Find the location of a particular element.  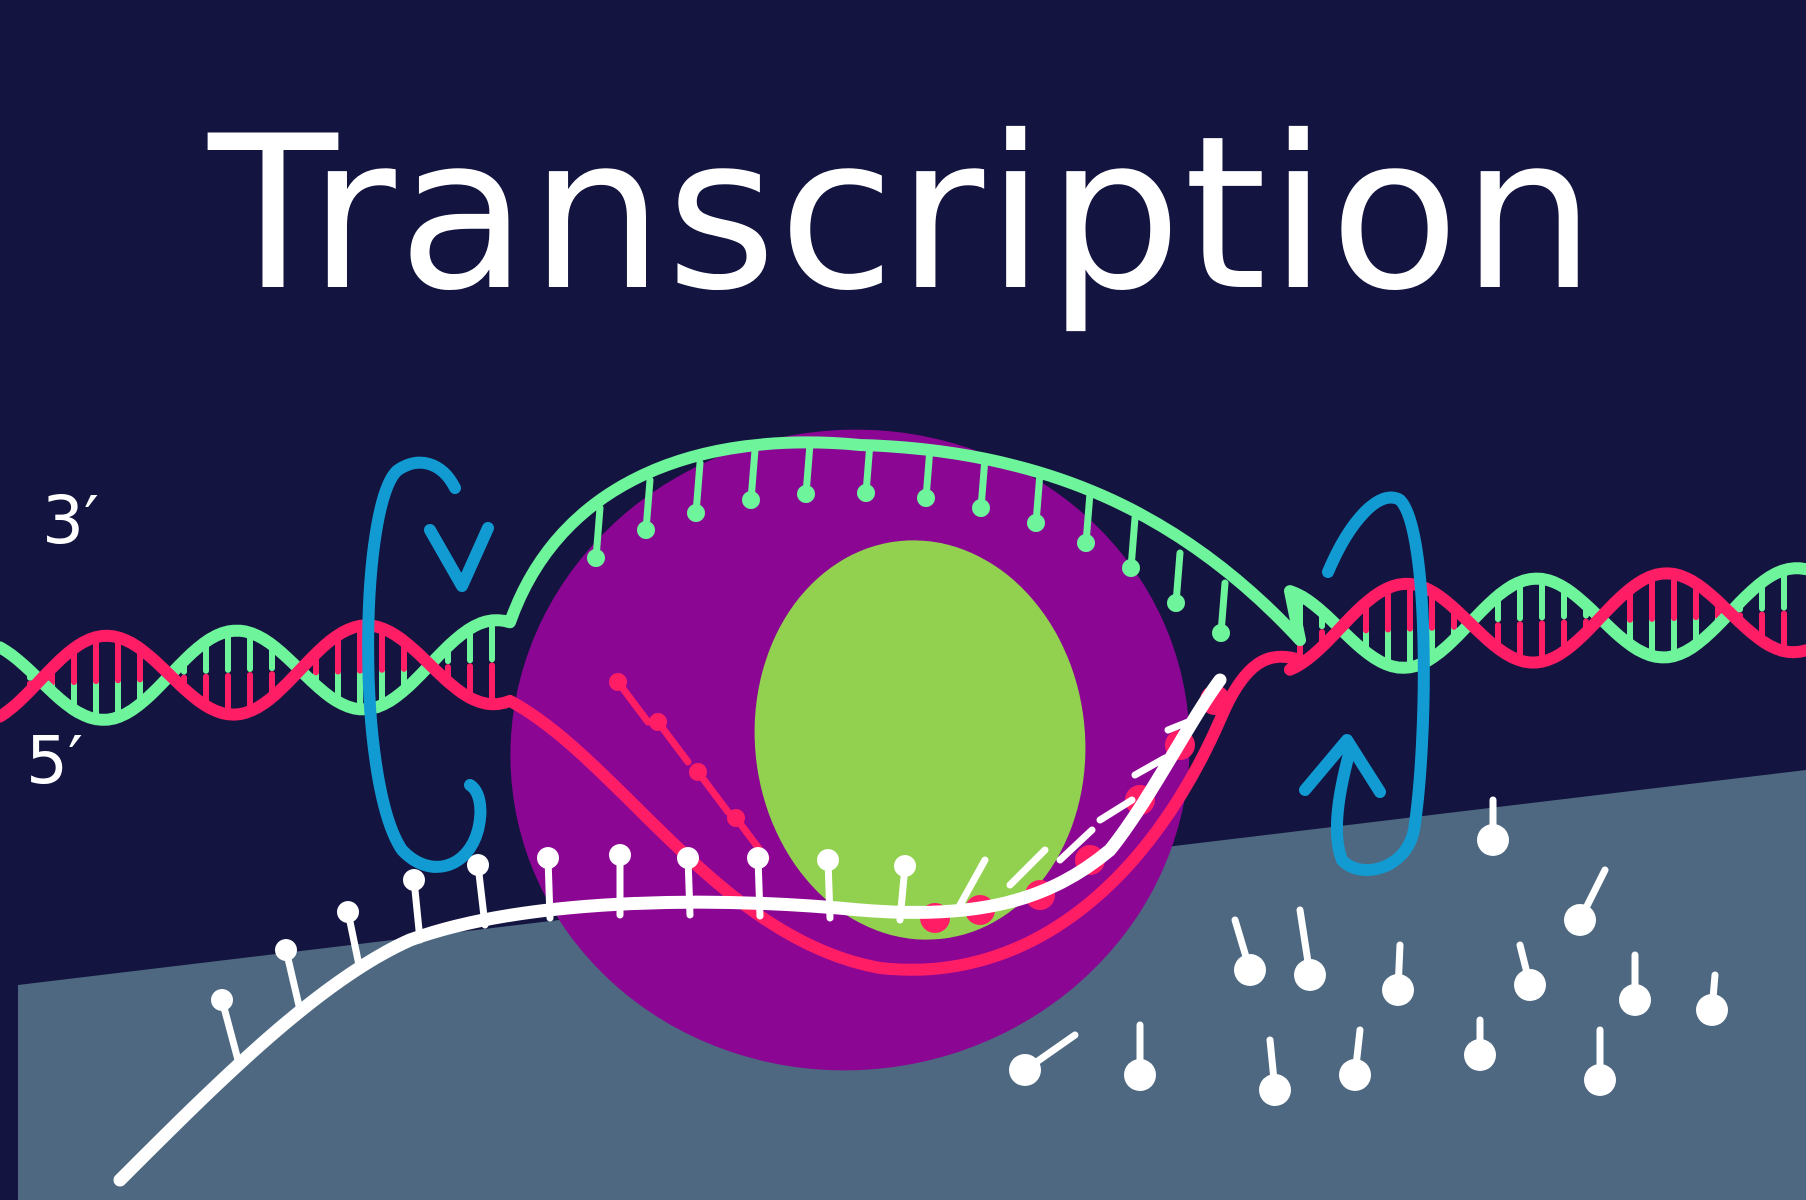

three-prime-label: 3′ is located at coordinates (70, 520).